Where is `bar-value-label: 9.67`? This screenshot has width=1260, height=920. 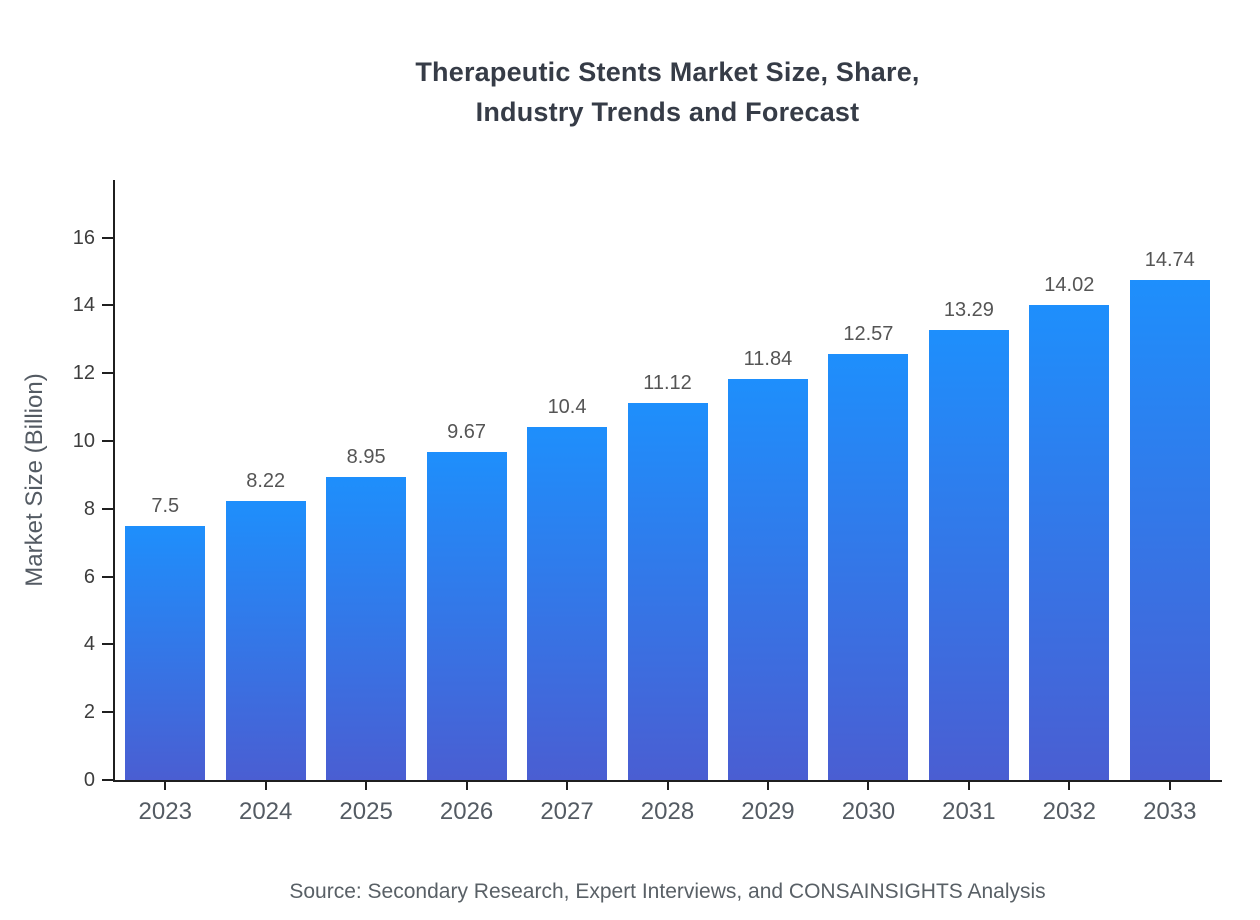 bar-value-label: 9.67 is located at coordinates (467, 432).